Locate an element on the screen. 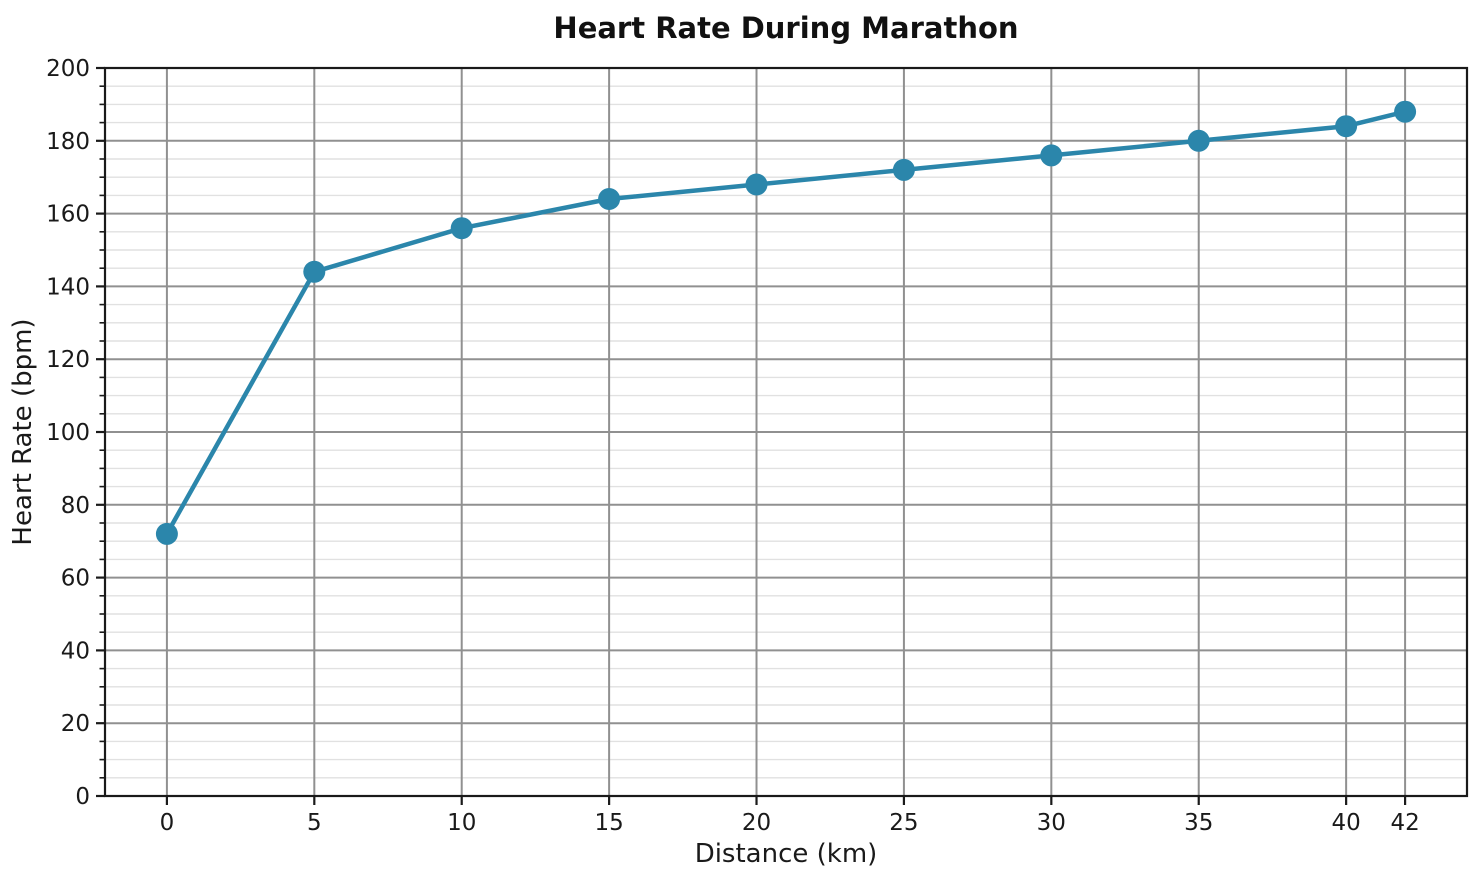 The height and width of the screenshot is (880, 1480). chart-title: Heart Rate During Marathon is located at coordinates (785, 28).